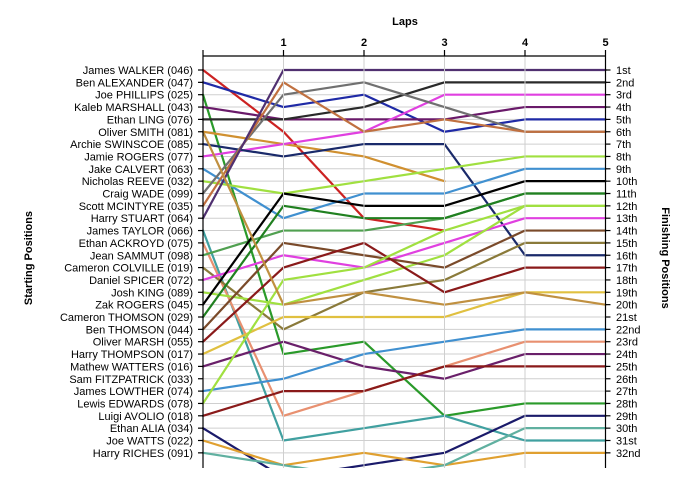 The image size is (700, 480). Describe the element at coordinates (131, 145) in the screenshot. I see `starting-driver-label: Archie SWINSCOE (085)` at that location.